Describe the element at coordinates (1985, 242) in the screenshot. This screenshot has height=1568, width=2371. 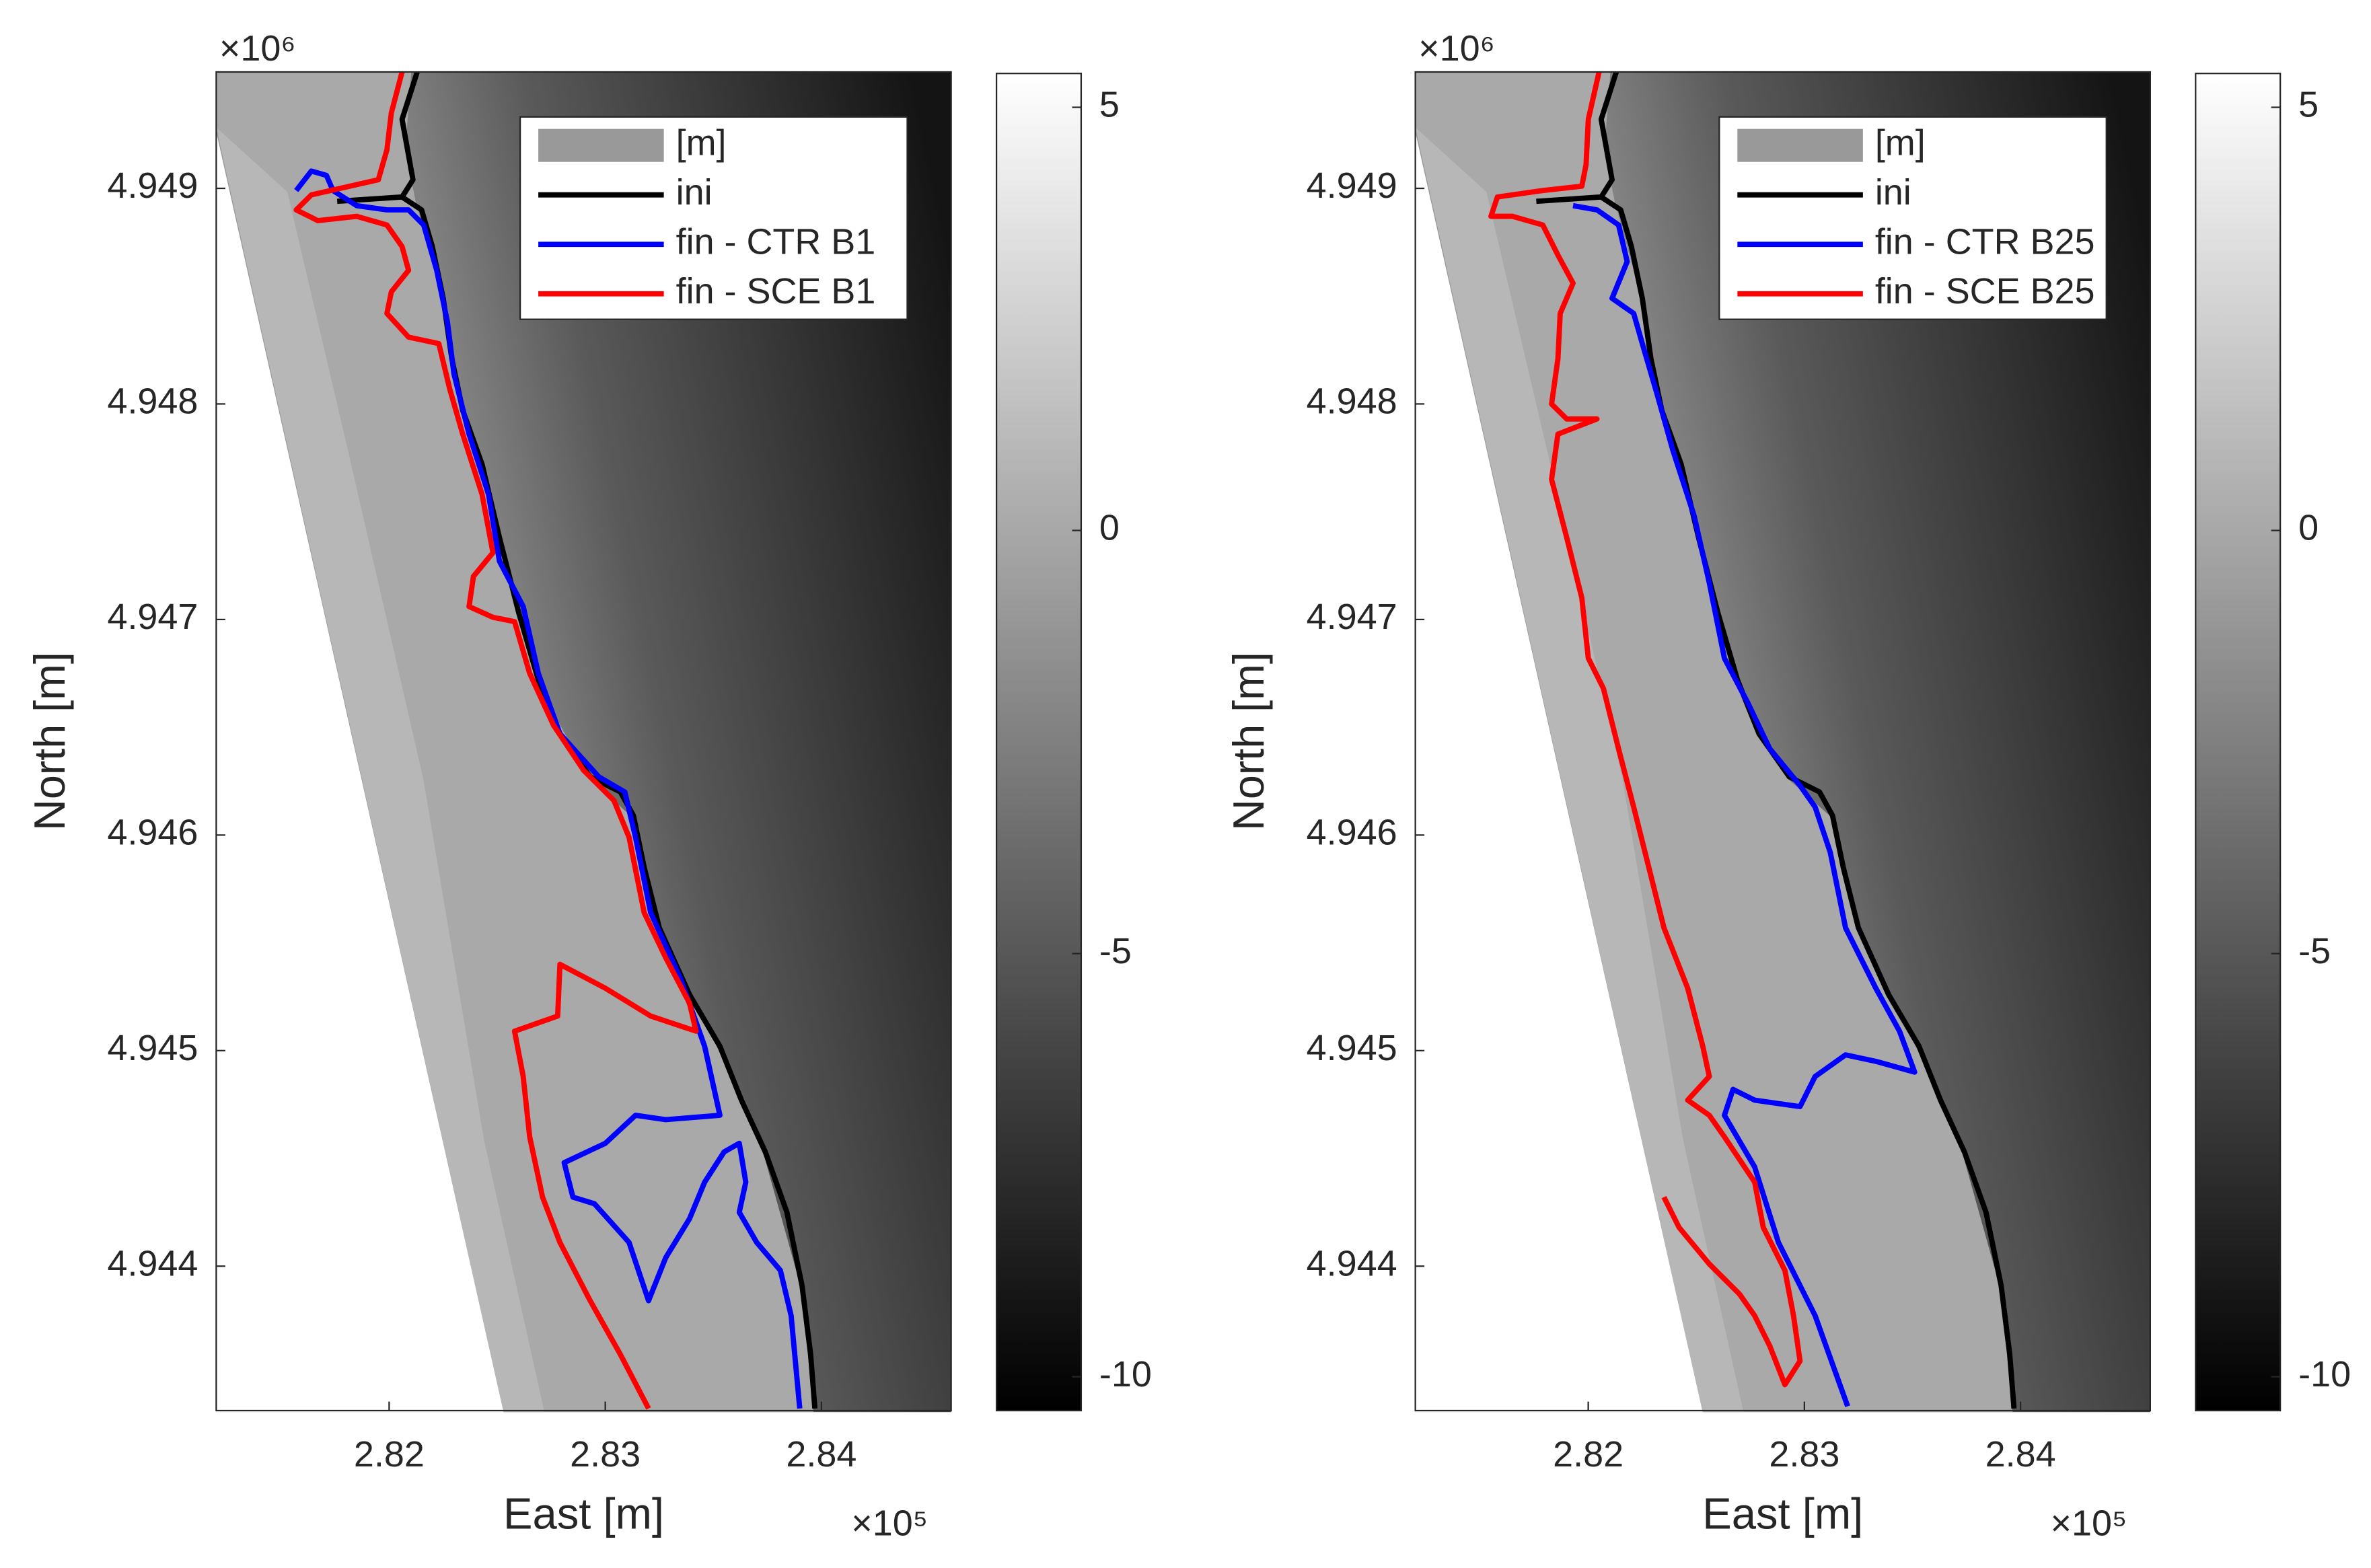
I see `legend-label: fin - CTR B25` at that location.